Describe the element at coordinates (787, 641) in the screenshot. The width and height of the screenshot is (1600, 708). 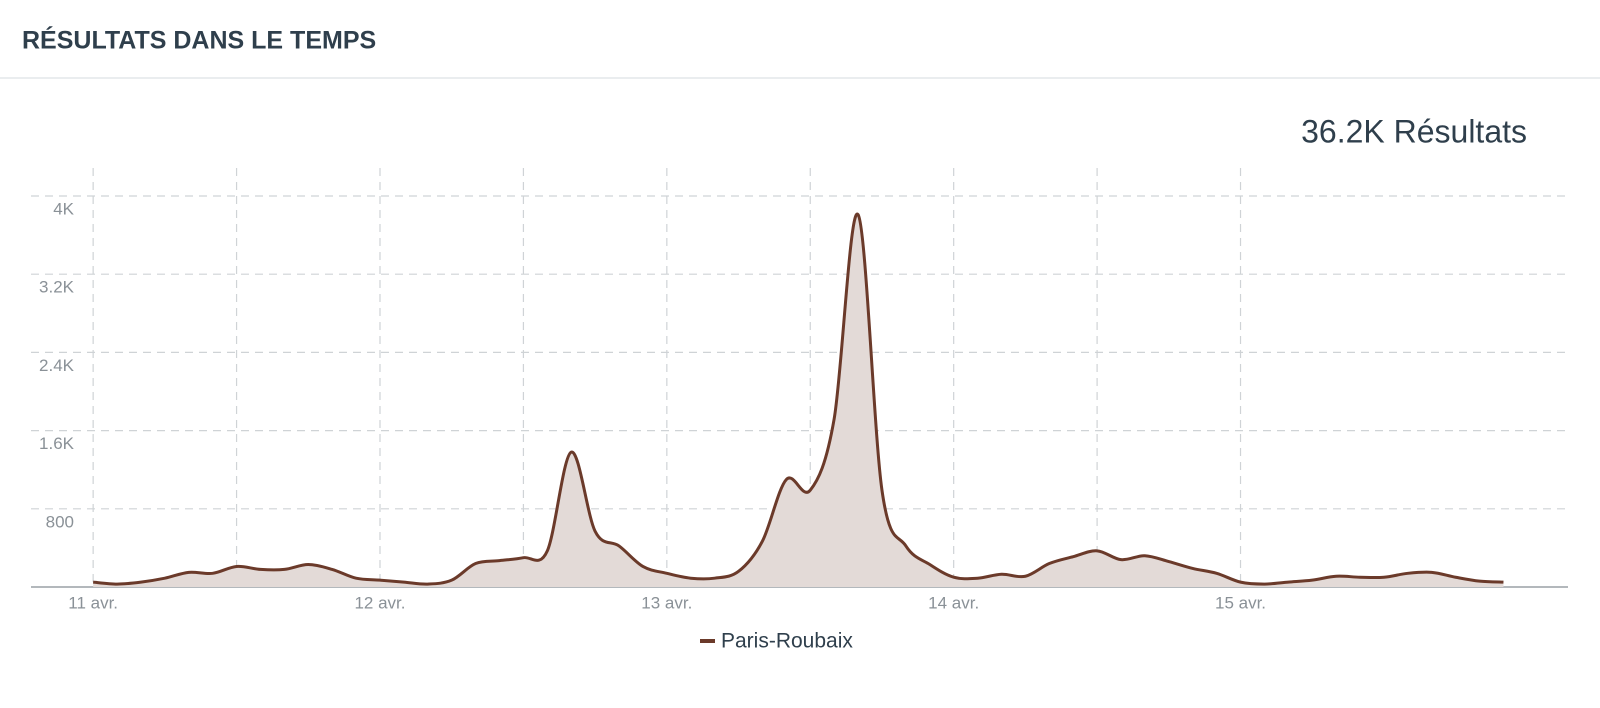
I see `legend-label: Paris-Roubaix` at that location.